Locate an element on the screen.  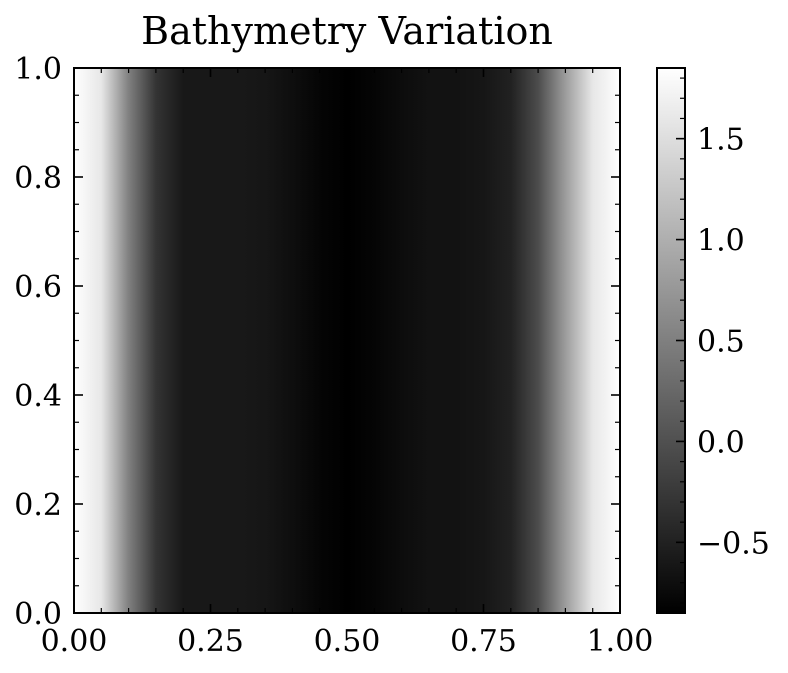
y-tick-label: 0.0 is located at coordinates (38, 614).